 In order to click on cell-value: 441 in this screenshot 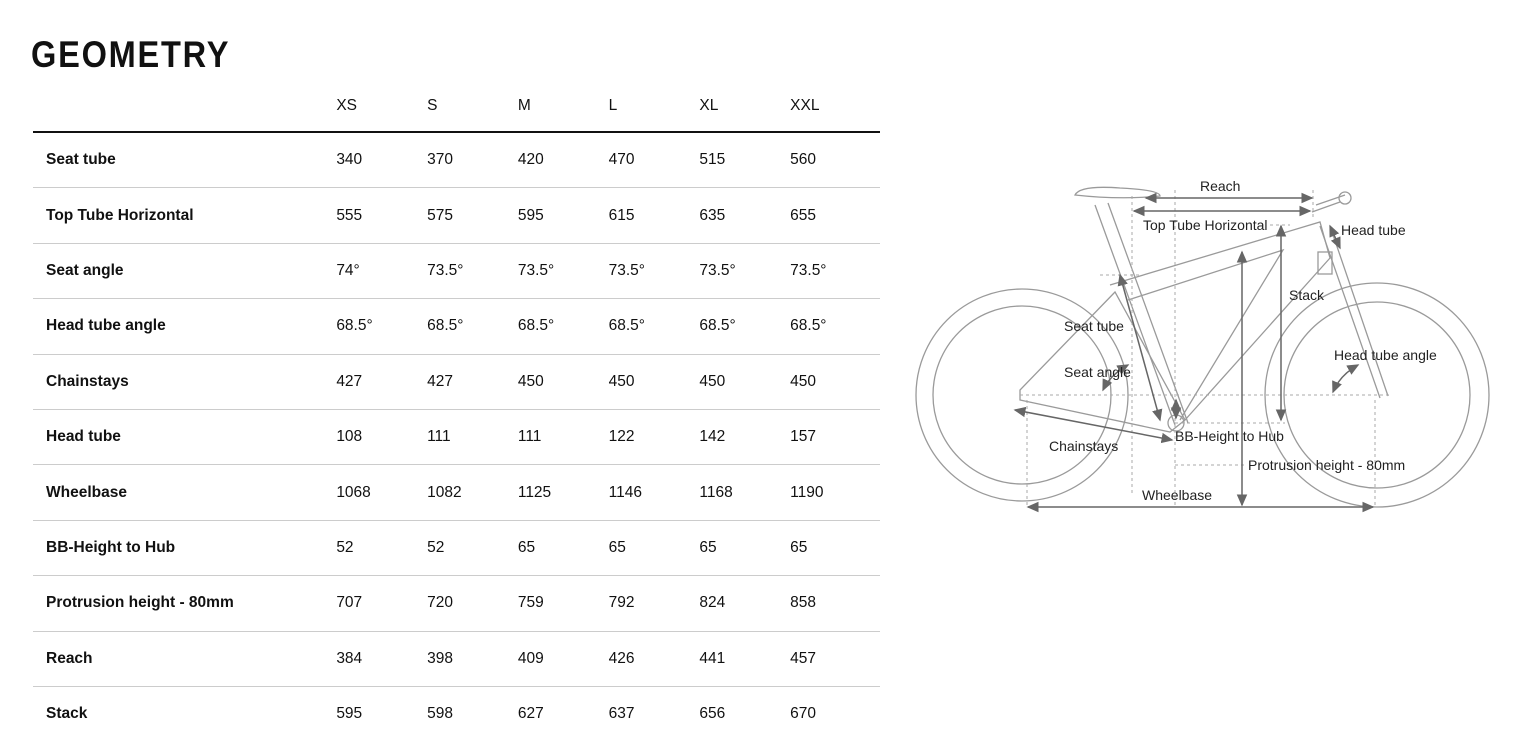, I will do `click(744, 659)`.